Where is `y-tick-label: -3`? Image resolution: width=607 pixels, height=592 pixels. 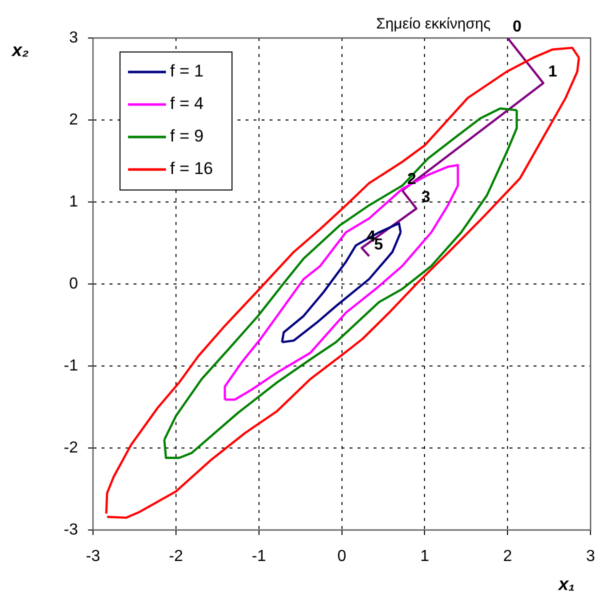 y-tick-label: -3 is located at coordinates (71, 529).